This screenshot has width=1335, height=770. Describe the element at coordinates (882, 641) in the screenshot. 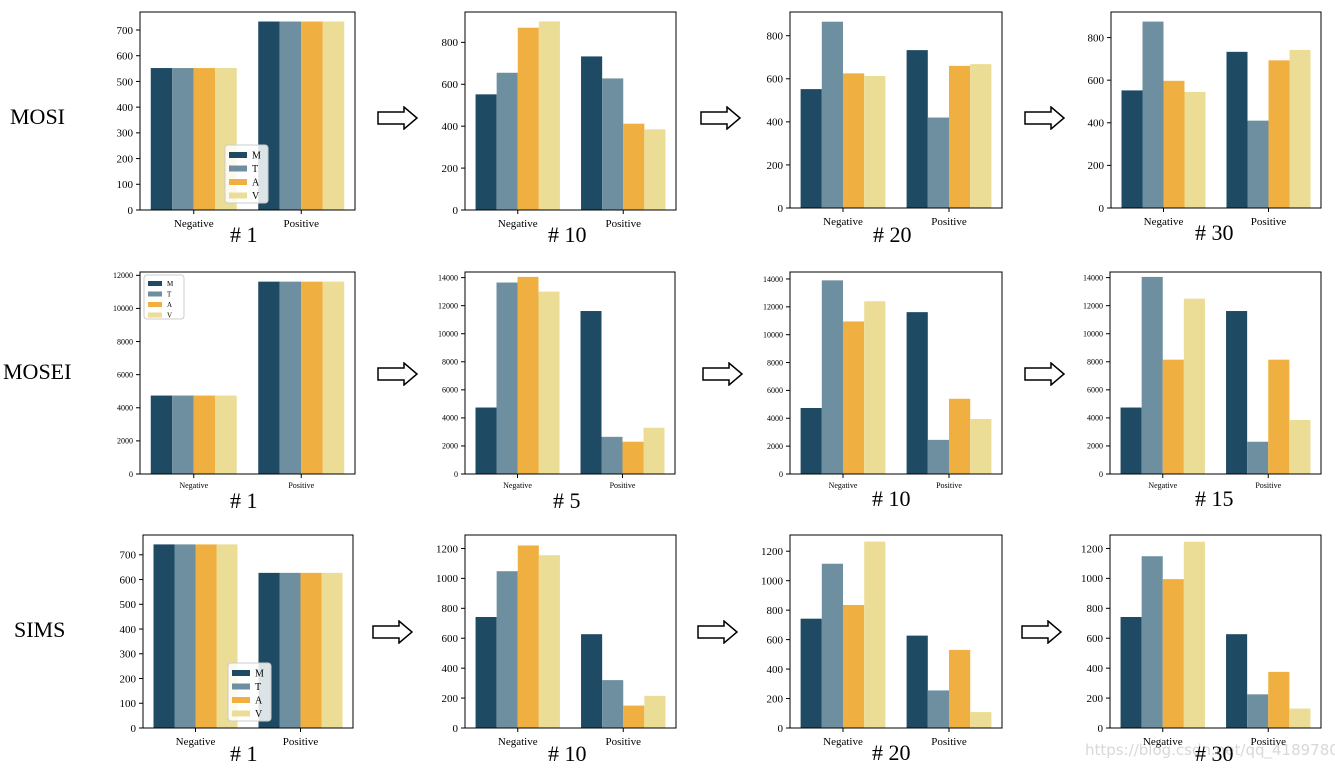

I see `bar-chart-sims-10: Negative Positive 0 200 400 600 800 1000 1200` at that location.